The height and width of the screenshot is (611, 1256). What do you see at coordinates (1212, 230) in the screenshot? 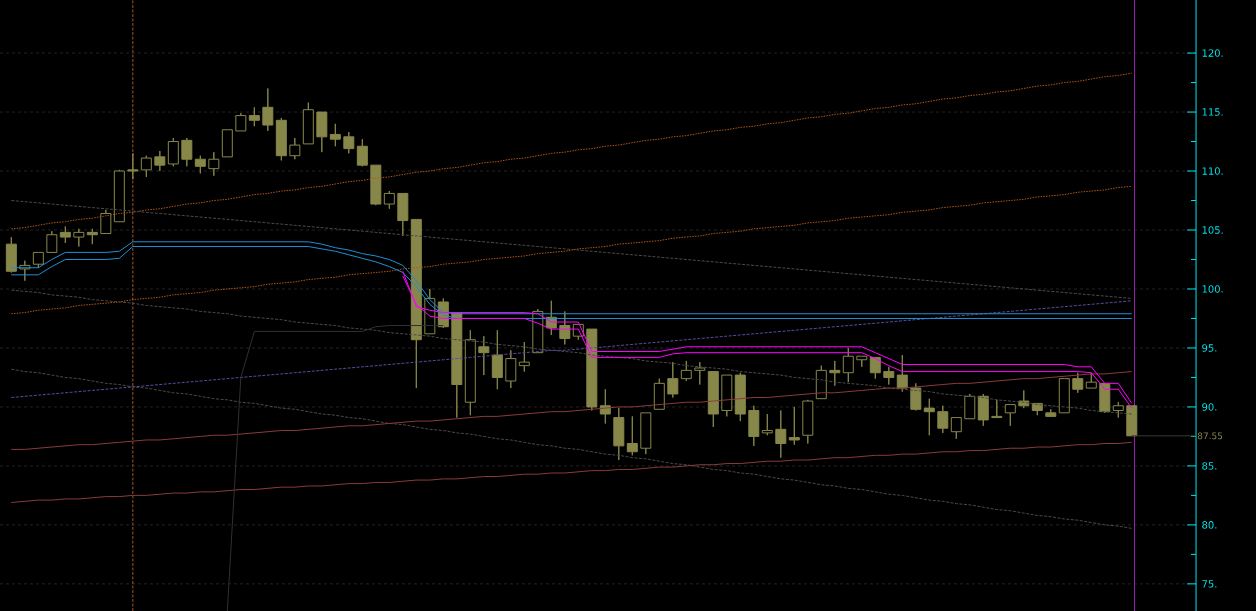
I see `y-tick-label: 105.` at bounding box center [1212, 230].